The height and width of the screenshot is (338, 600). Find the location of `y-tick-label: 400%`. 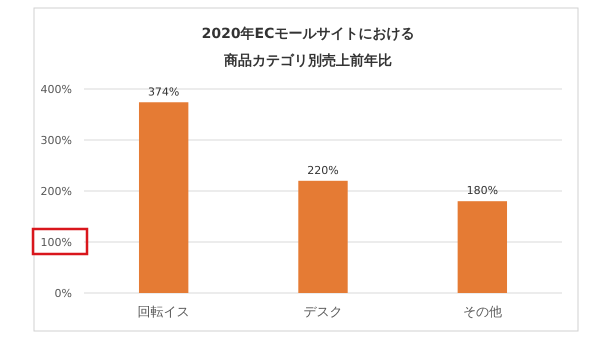

y-tick-label: 400% is located at coordinates (56, 89).